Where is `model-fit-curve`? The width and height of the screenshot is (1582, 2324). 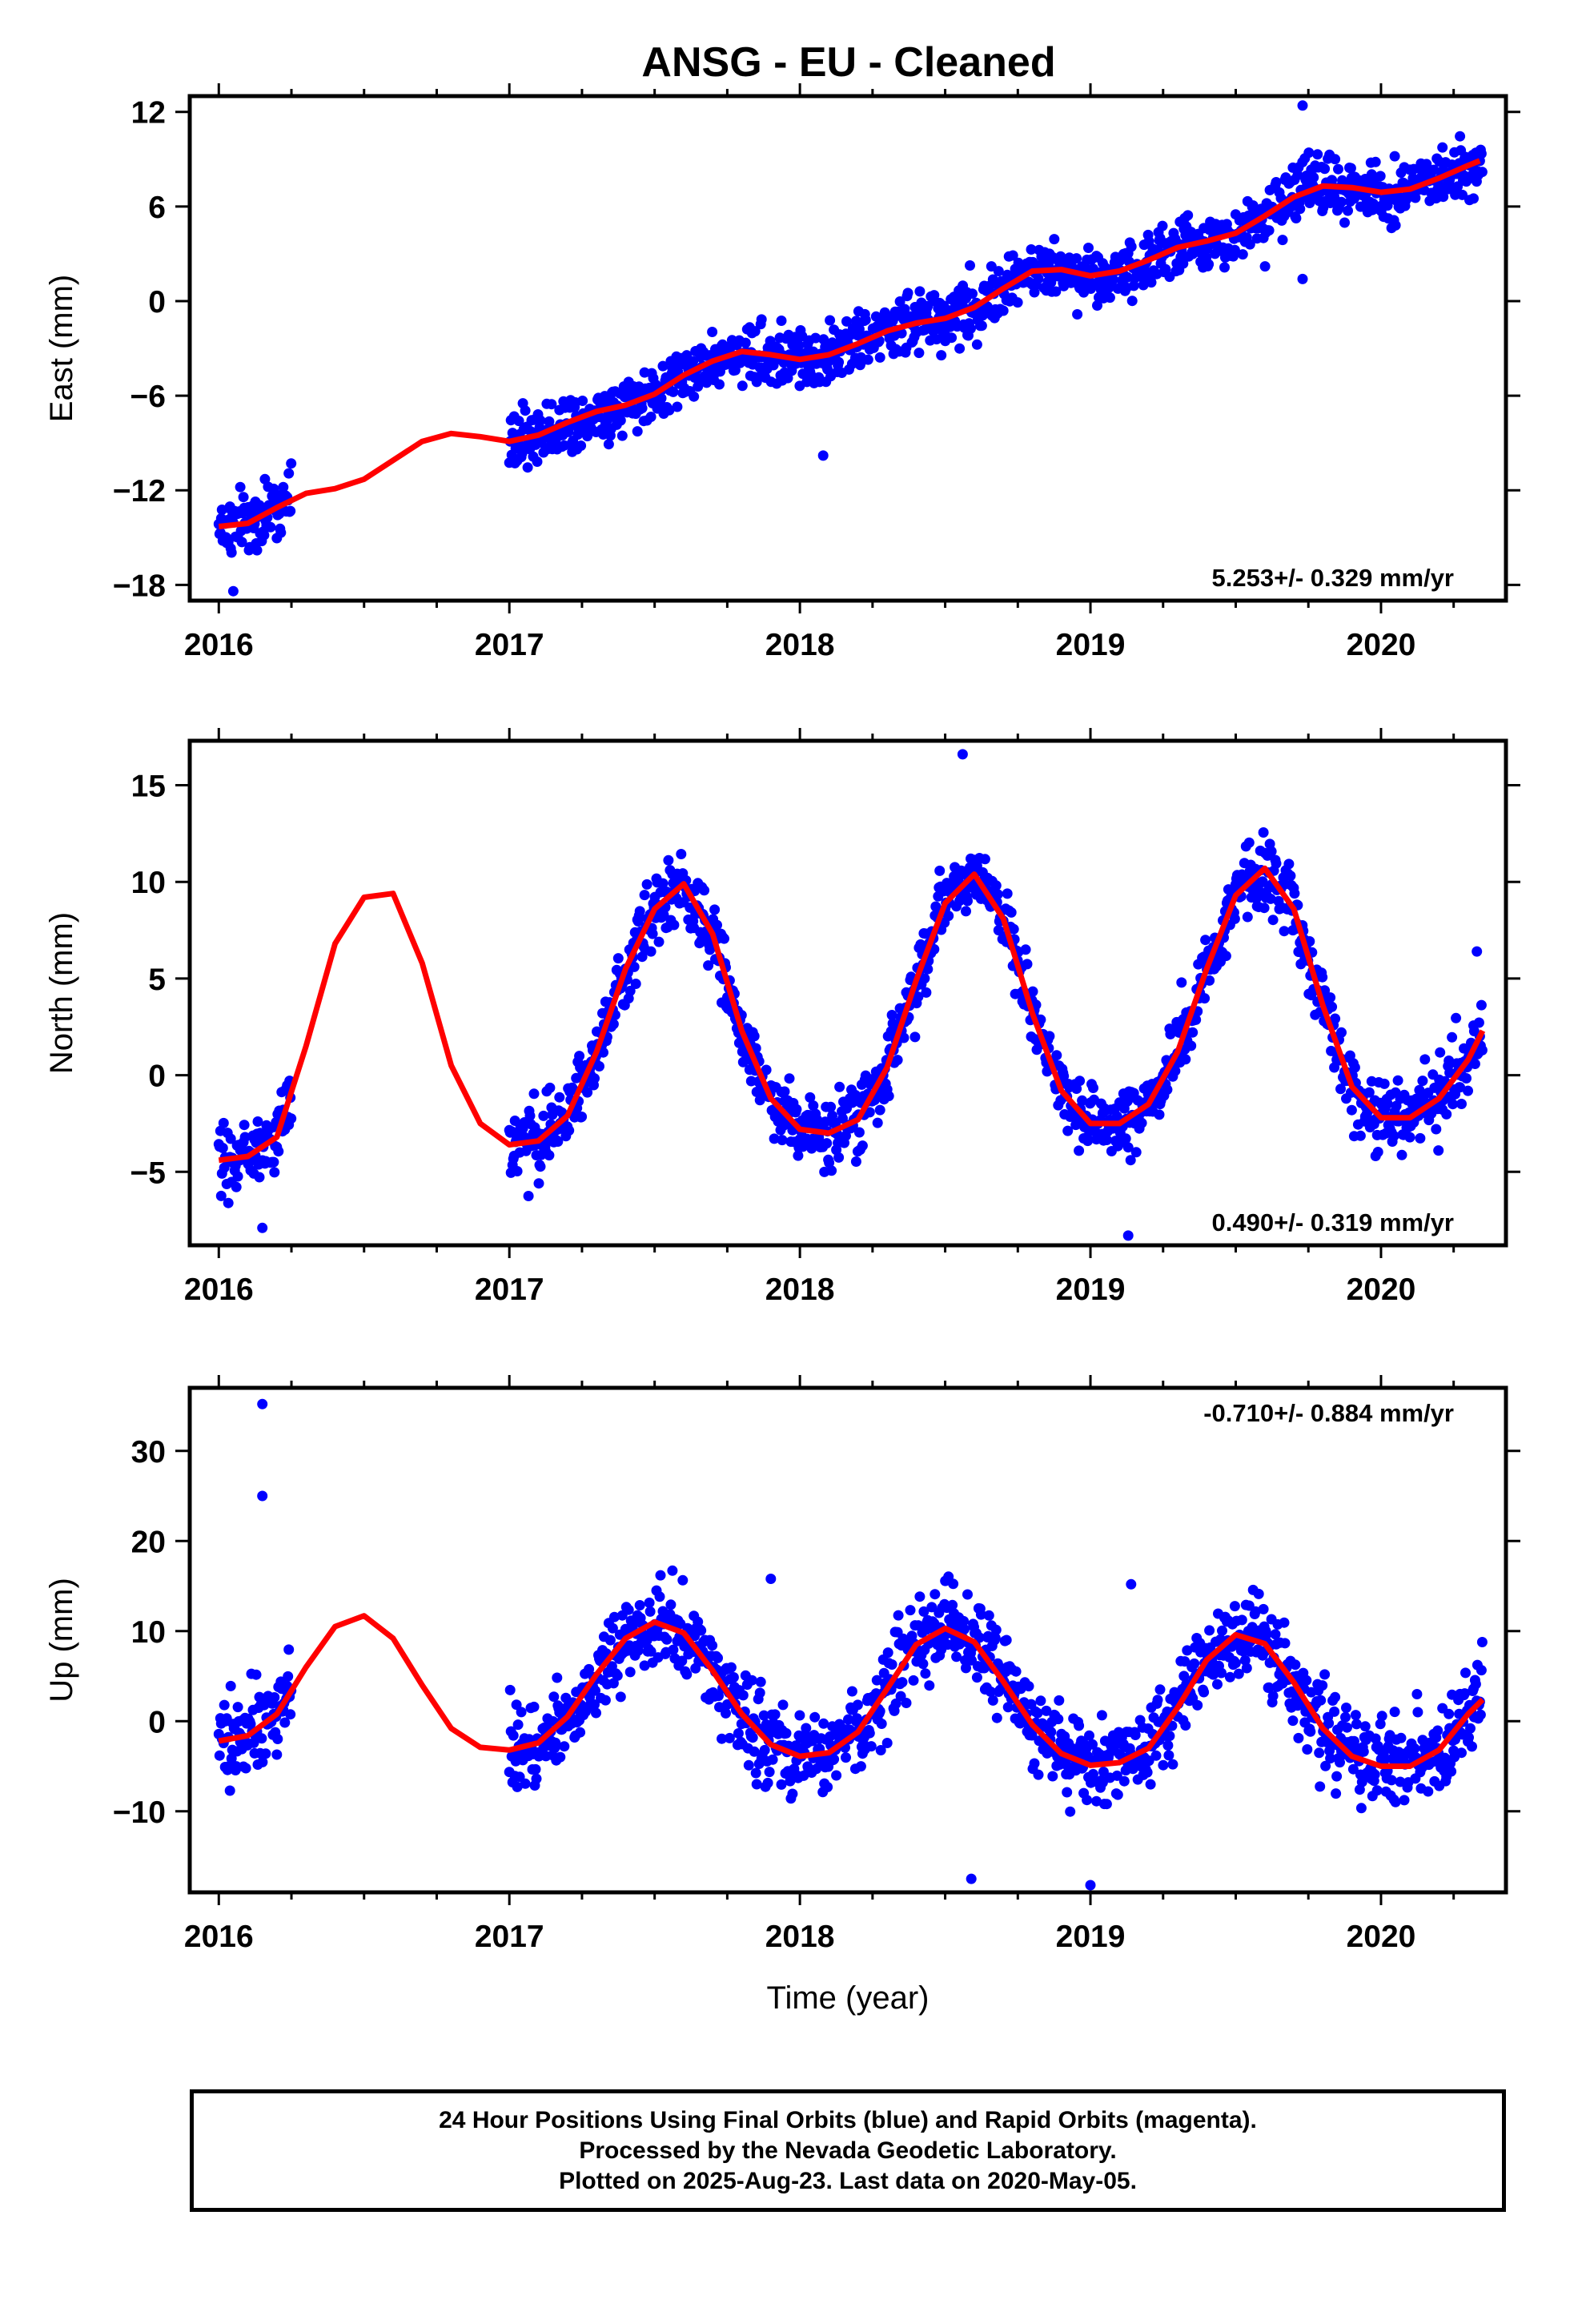 model-fit-curve is located at coordinates (852, 1015).